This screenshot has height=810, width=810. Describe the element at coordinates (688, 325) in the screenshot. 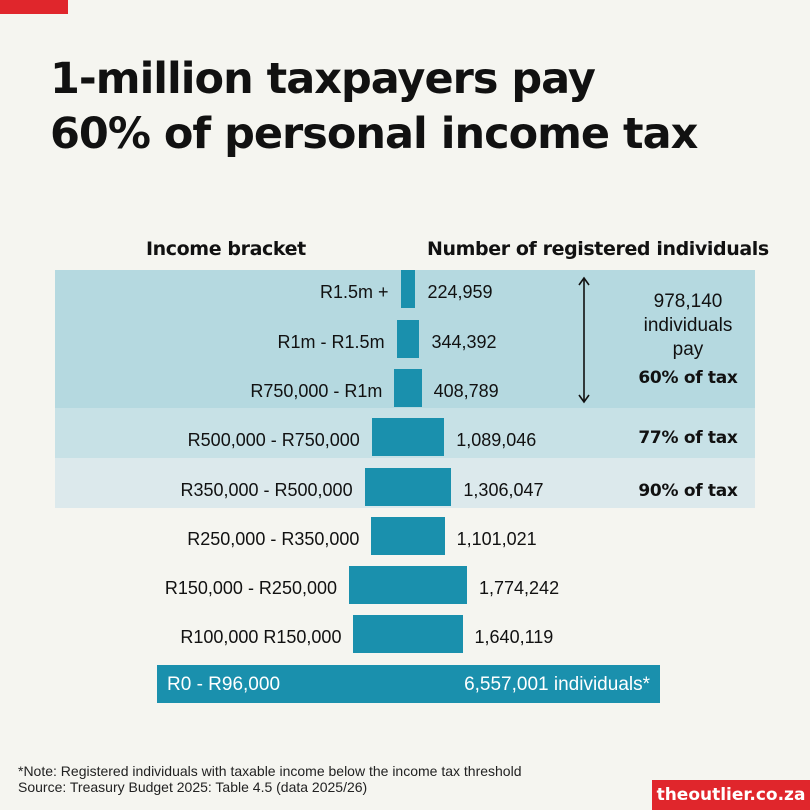

I see `group-individuals: individuals` at that location.